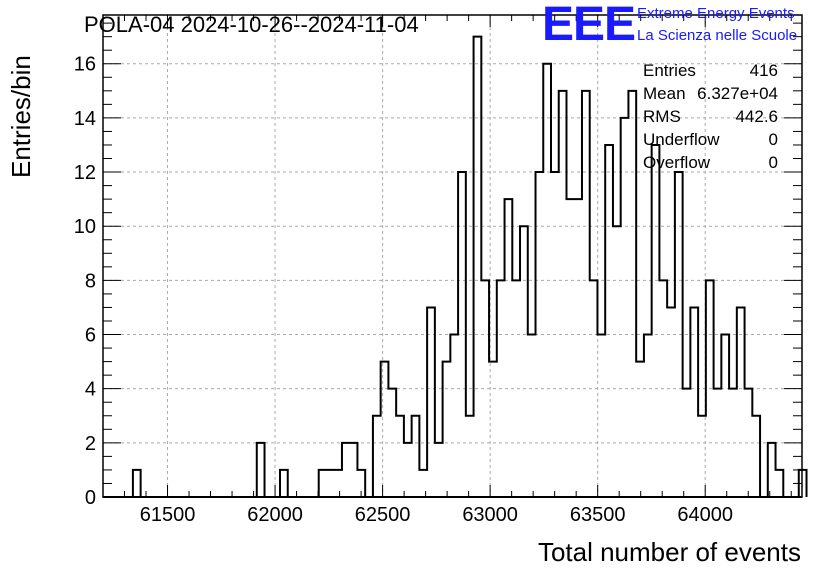 The width and height of the screenshot is (836, 572). What do you see at coordinates (90, 336) in the screenshot?
I see `y-tick-label: 6` at bounding box center [90, 336].